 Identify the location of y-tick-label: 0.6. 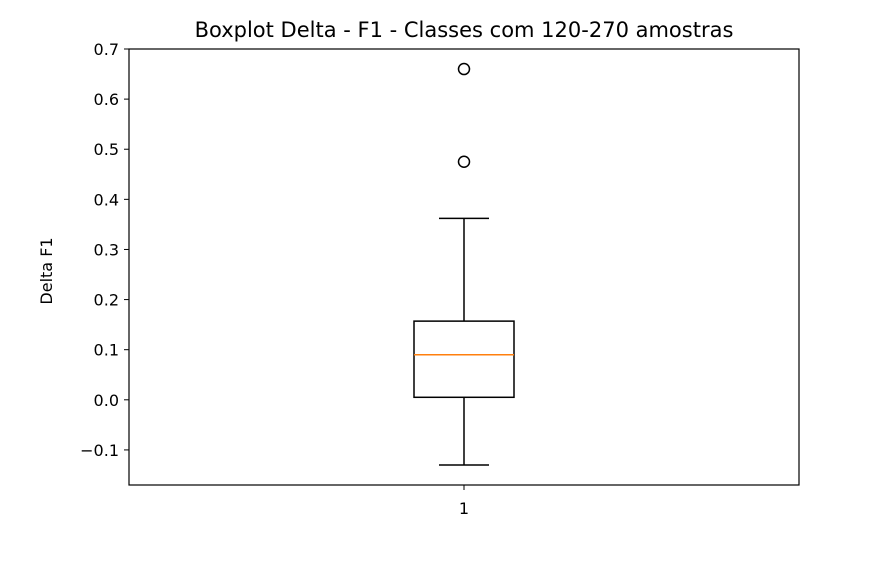
(106, 99).